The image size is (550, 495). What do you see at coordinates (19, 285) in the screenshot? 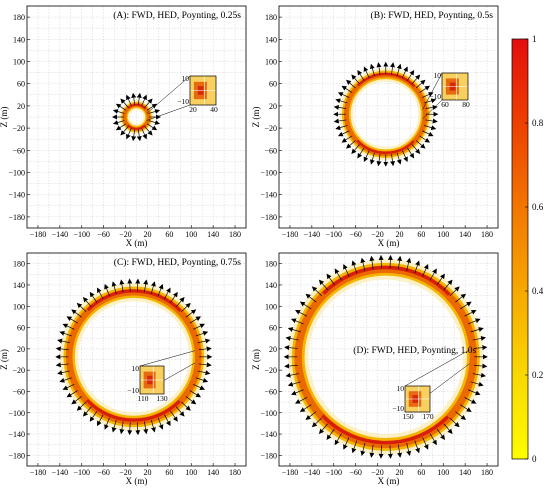
I see `y-tick-label: 140` at bounding box center [19, 285].